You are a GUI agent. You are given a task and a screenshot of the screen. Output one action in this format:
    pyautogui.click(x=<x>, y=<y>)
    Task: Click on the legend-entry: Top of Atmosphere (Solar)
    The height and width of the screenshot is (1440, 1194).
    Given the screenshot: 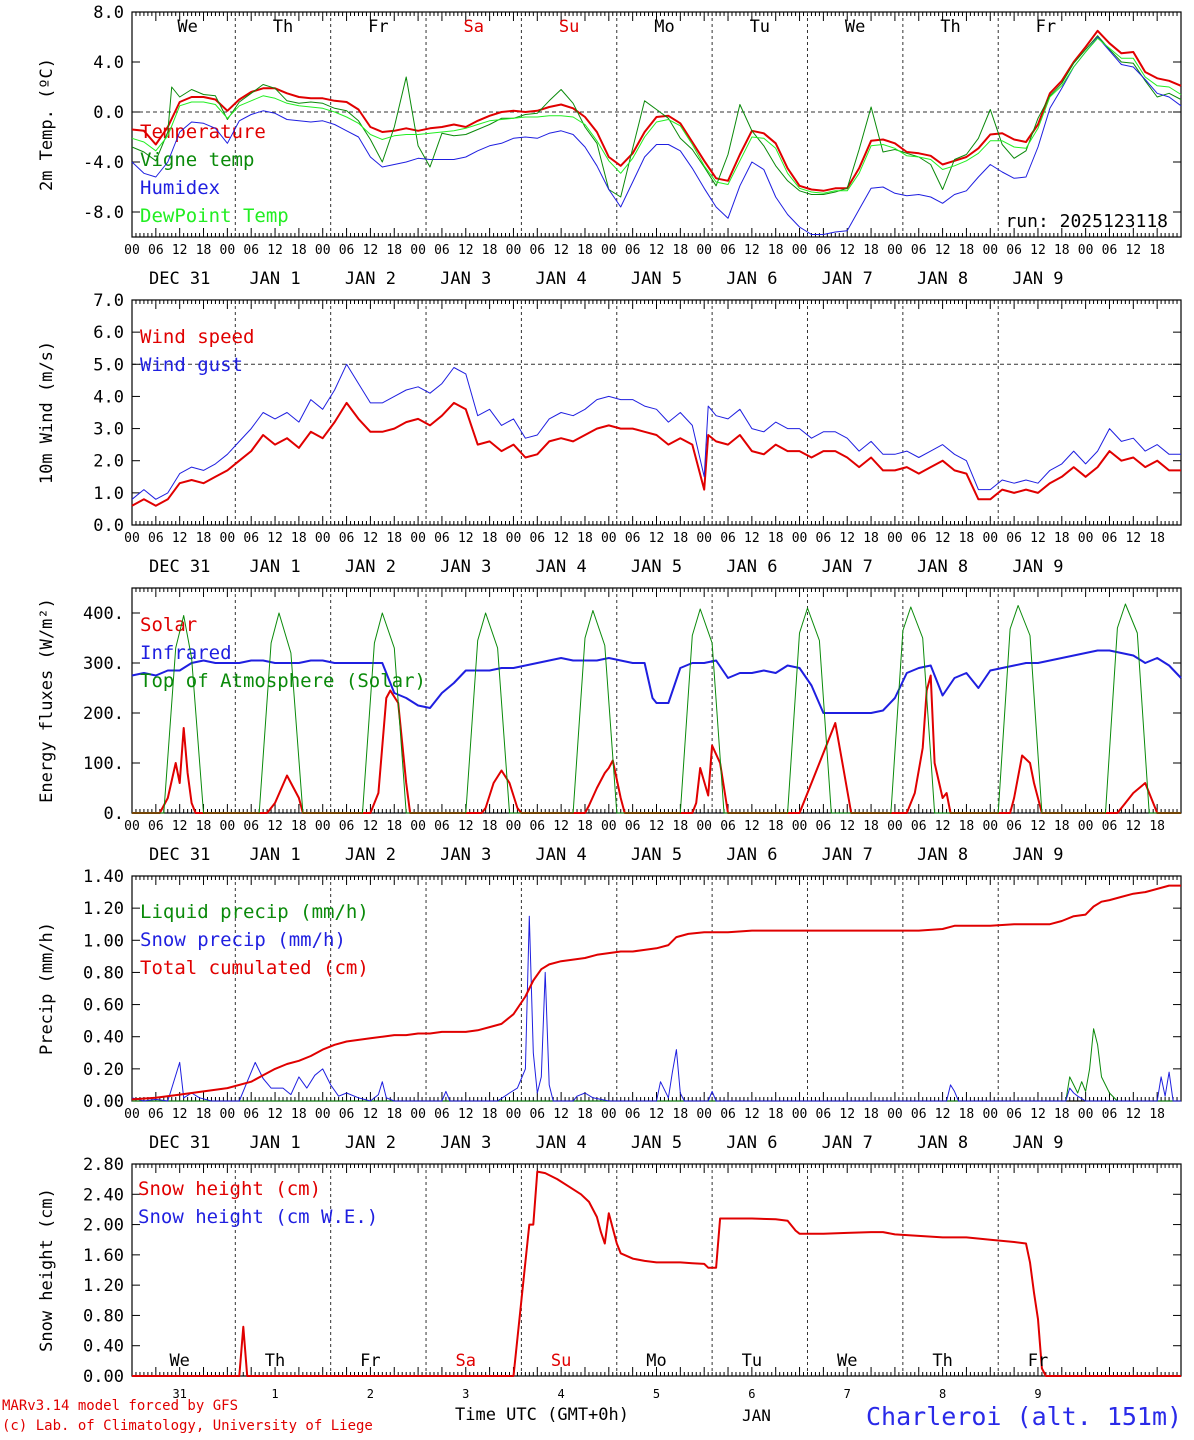 What is the action you would take?
    pyautogui.click(x=283, y=681)
    